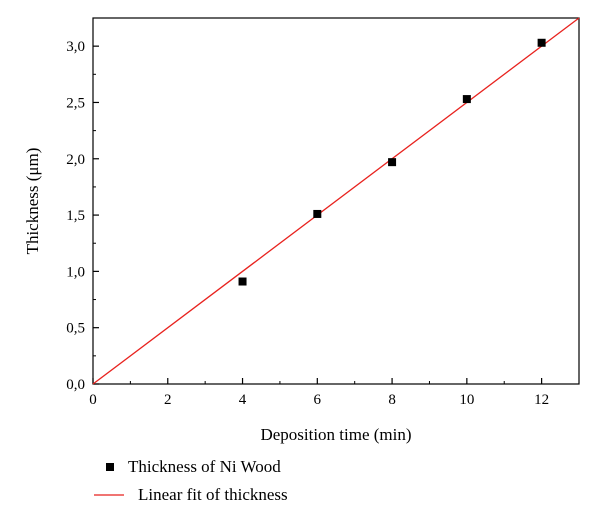 The height and width of the screenshot is (530, 600). What do you see at coordinates (110, 467) in the screenshot?
I see `legend-marker-scatter` at bounding box center [110, 467].